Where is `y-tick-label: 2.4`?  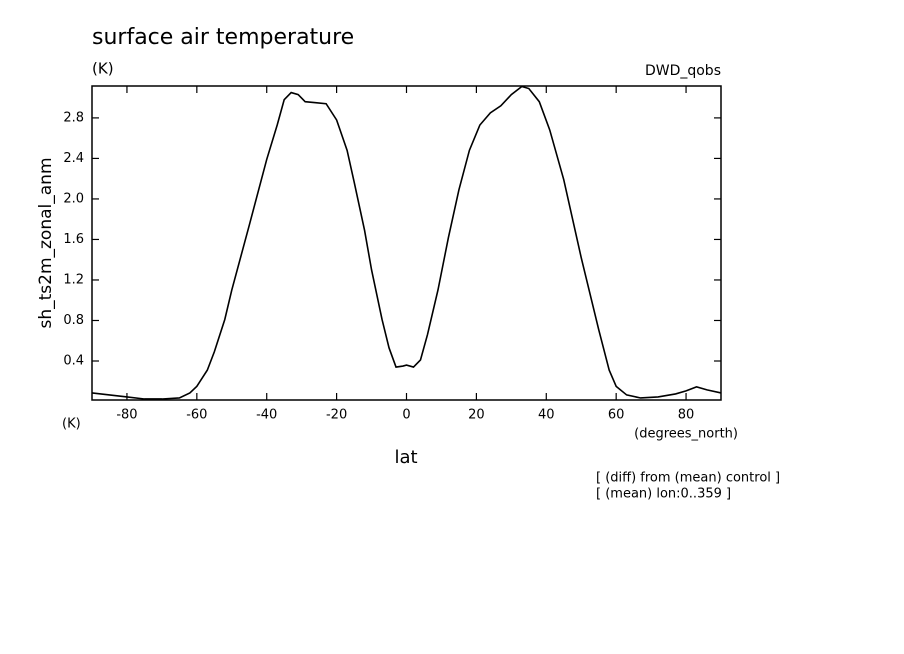
y-tick-label: 2.4 is located at coordinates (73, 158).